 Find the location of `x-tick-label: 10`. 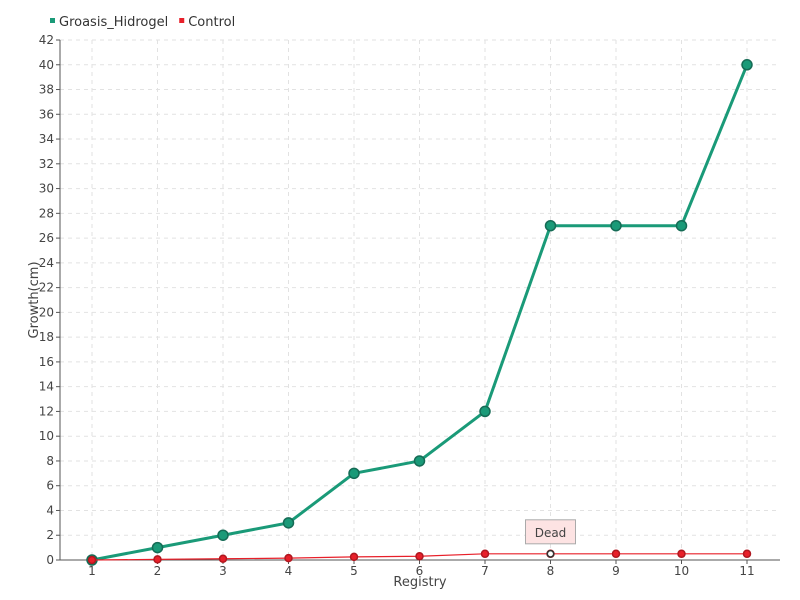

x-tick-label: 10 is located at coordinates (681, 571).